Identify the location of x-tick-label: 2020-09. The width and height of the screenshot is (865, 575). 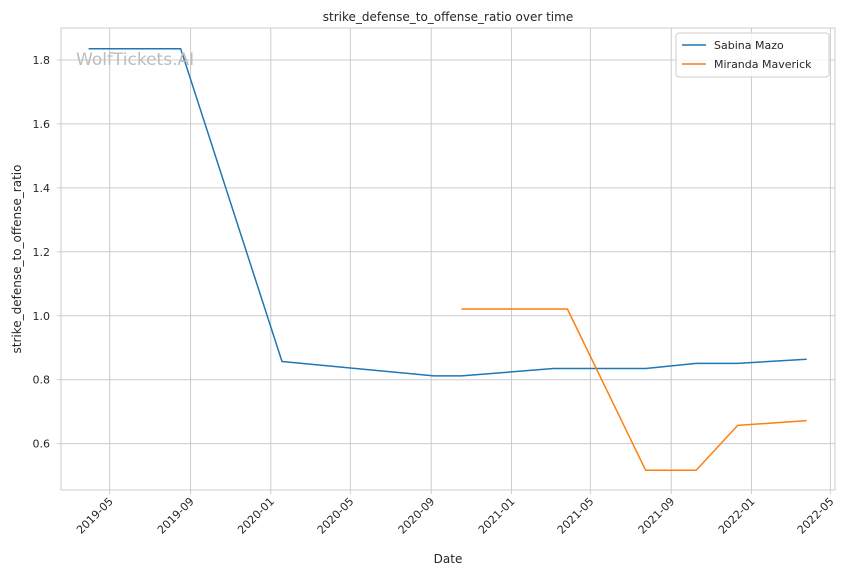
(417, 516).